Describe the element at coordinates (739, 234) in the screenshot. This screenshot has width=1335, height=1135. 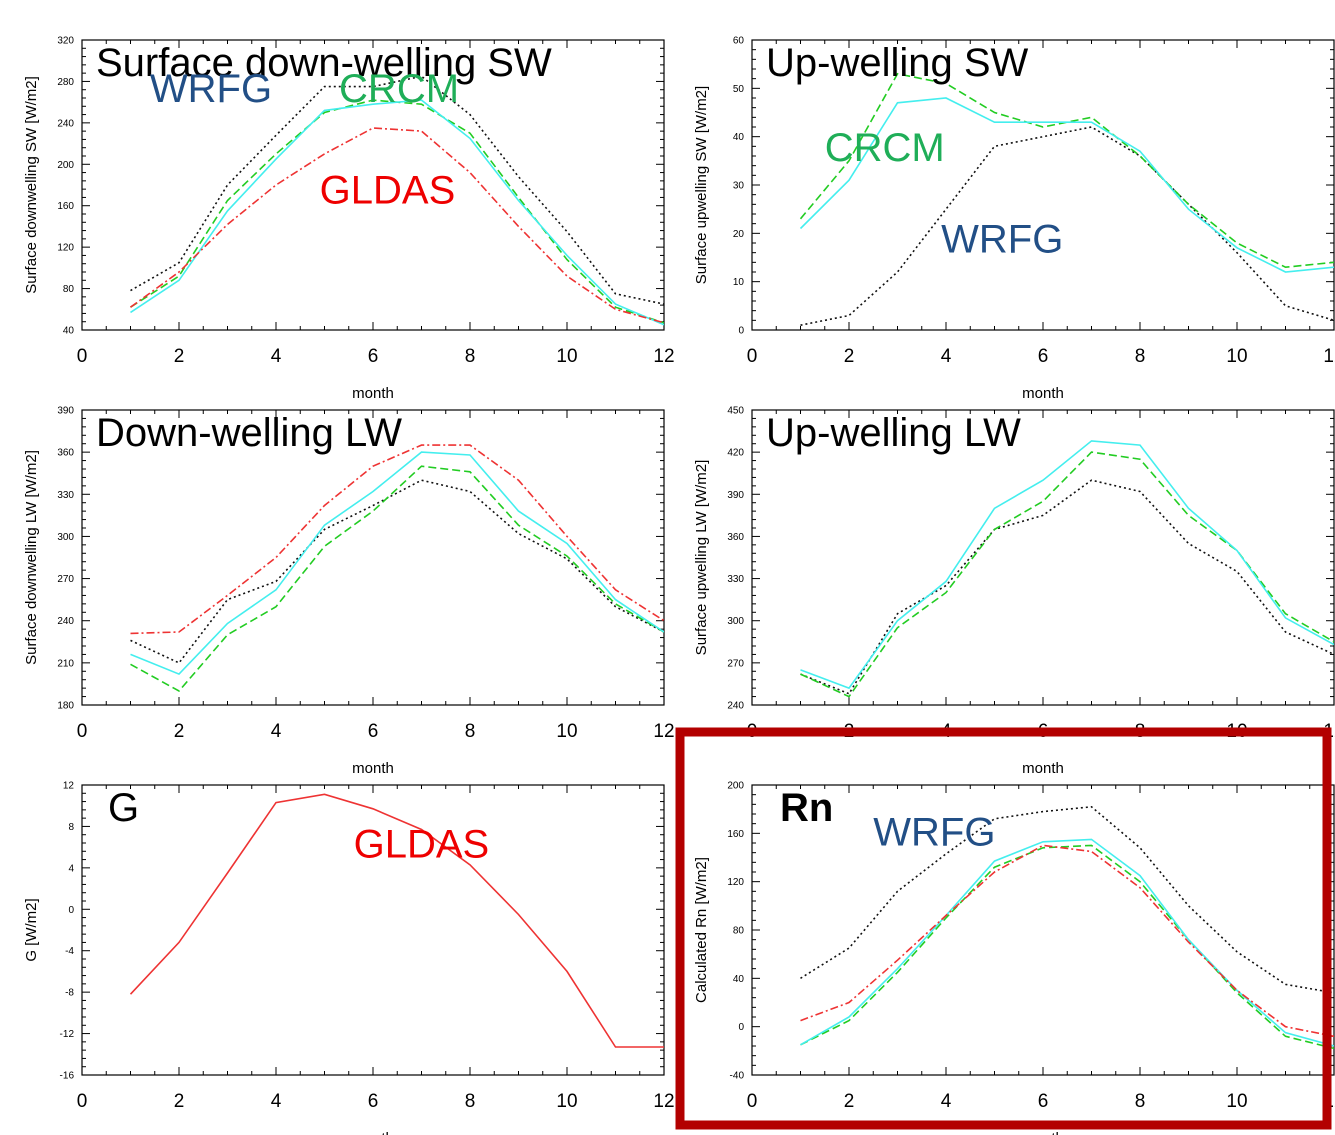
I see `y-tick-label: 20` at that location.